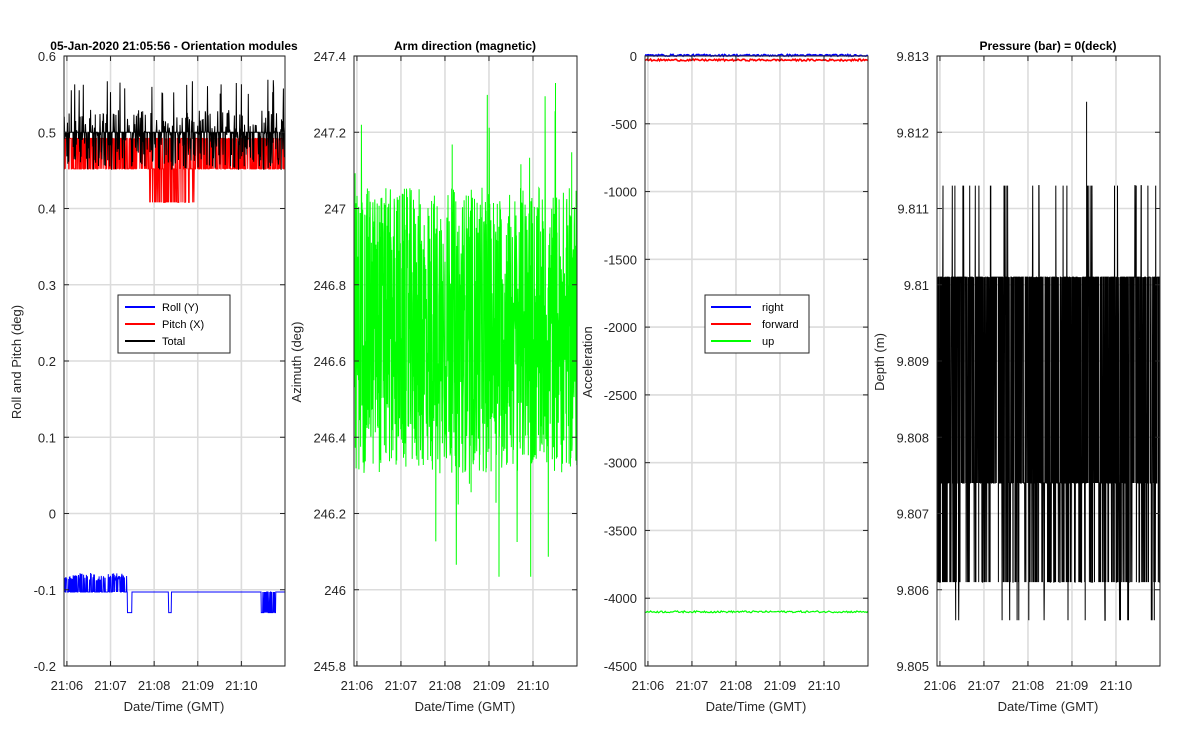 The image size is (1200, 750). Describe the element at coordinates (620, 395) in the screenshot. I see `y-tick-label: -2500` at that location.